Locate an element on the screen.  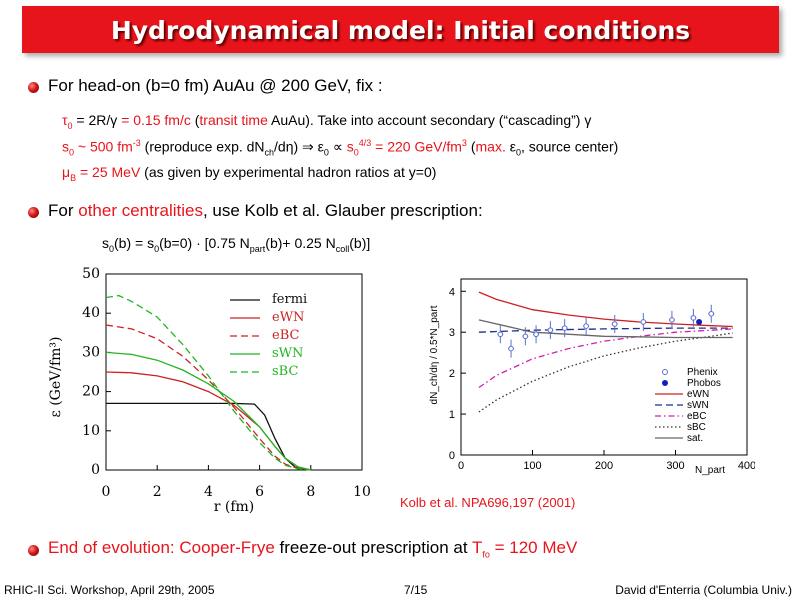
x-tick-label: 100 is located at coordinates (532, 466).